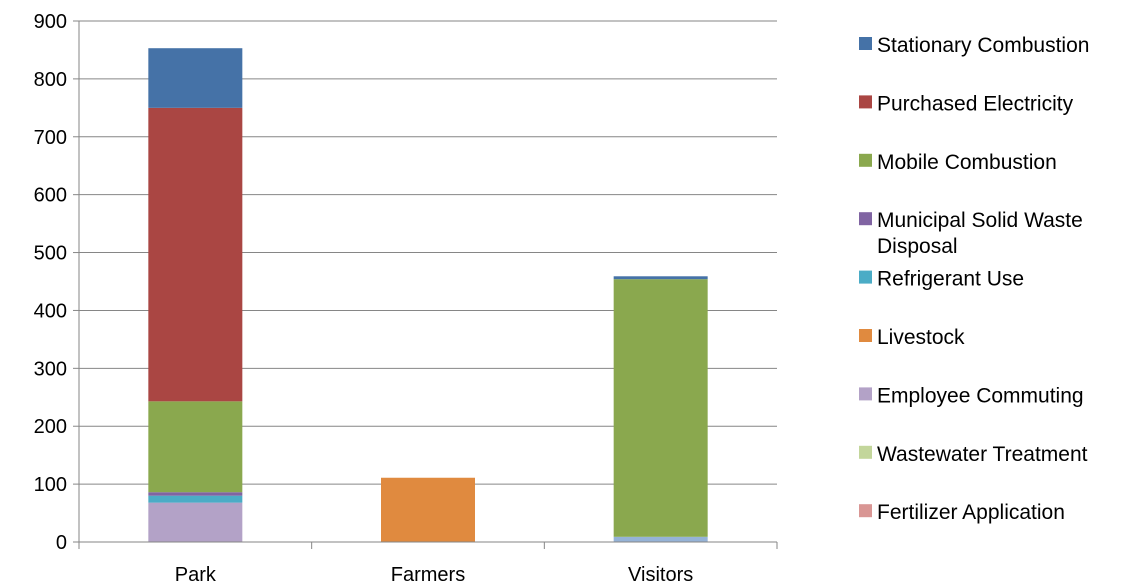  What do you see at coordinates (971, 512) in the screenshot?
I see `legend-label: Fertilizer Application` at bounding box center [971, 512].